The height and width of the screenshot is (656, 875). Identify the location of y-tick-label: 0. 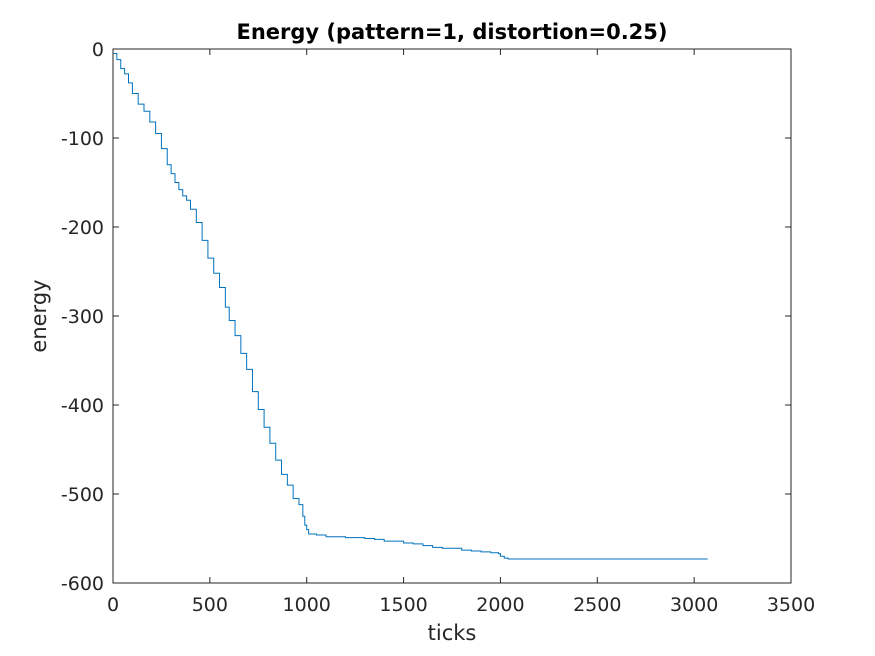
(98, 50).